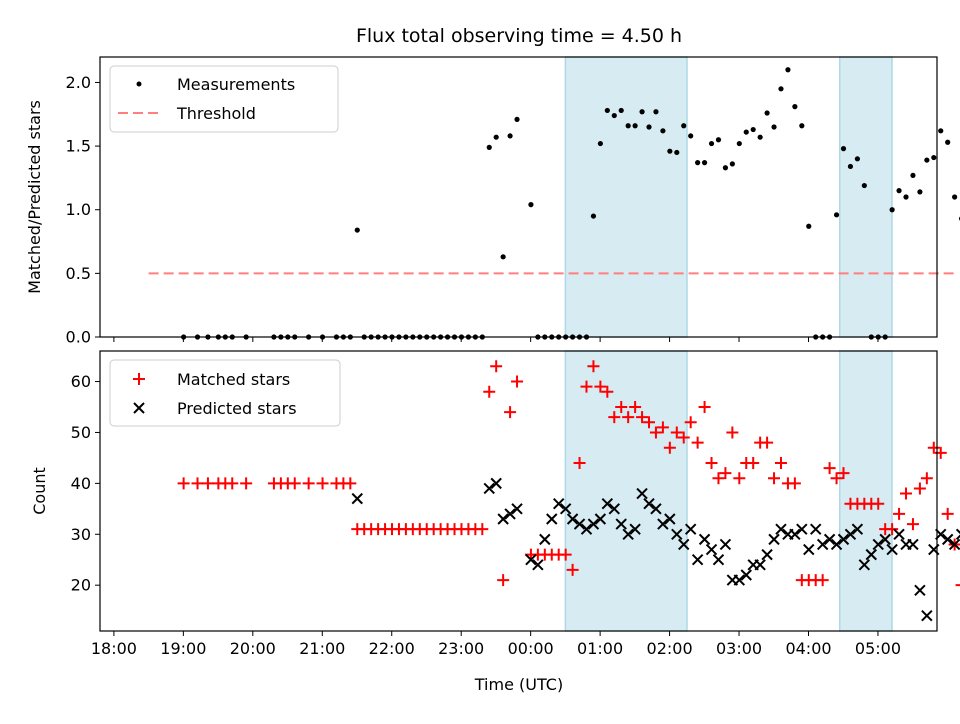 This screenshot has width=960, height=724. Describe the element at coordinates (139, 408) in the screenshot. I see `legend-predicted-marker` at that location.